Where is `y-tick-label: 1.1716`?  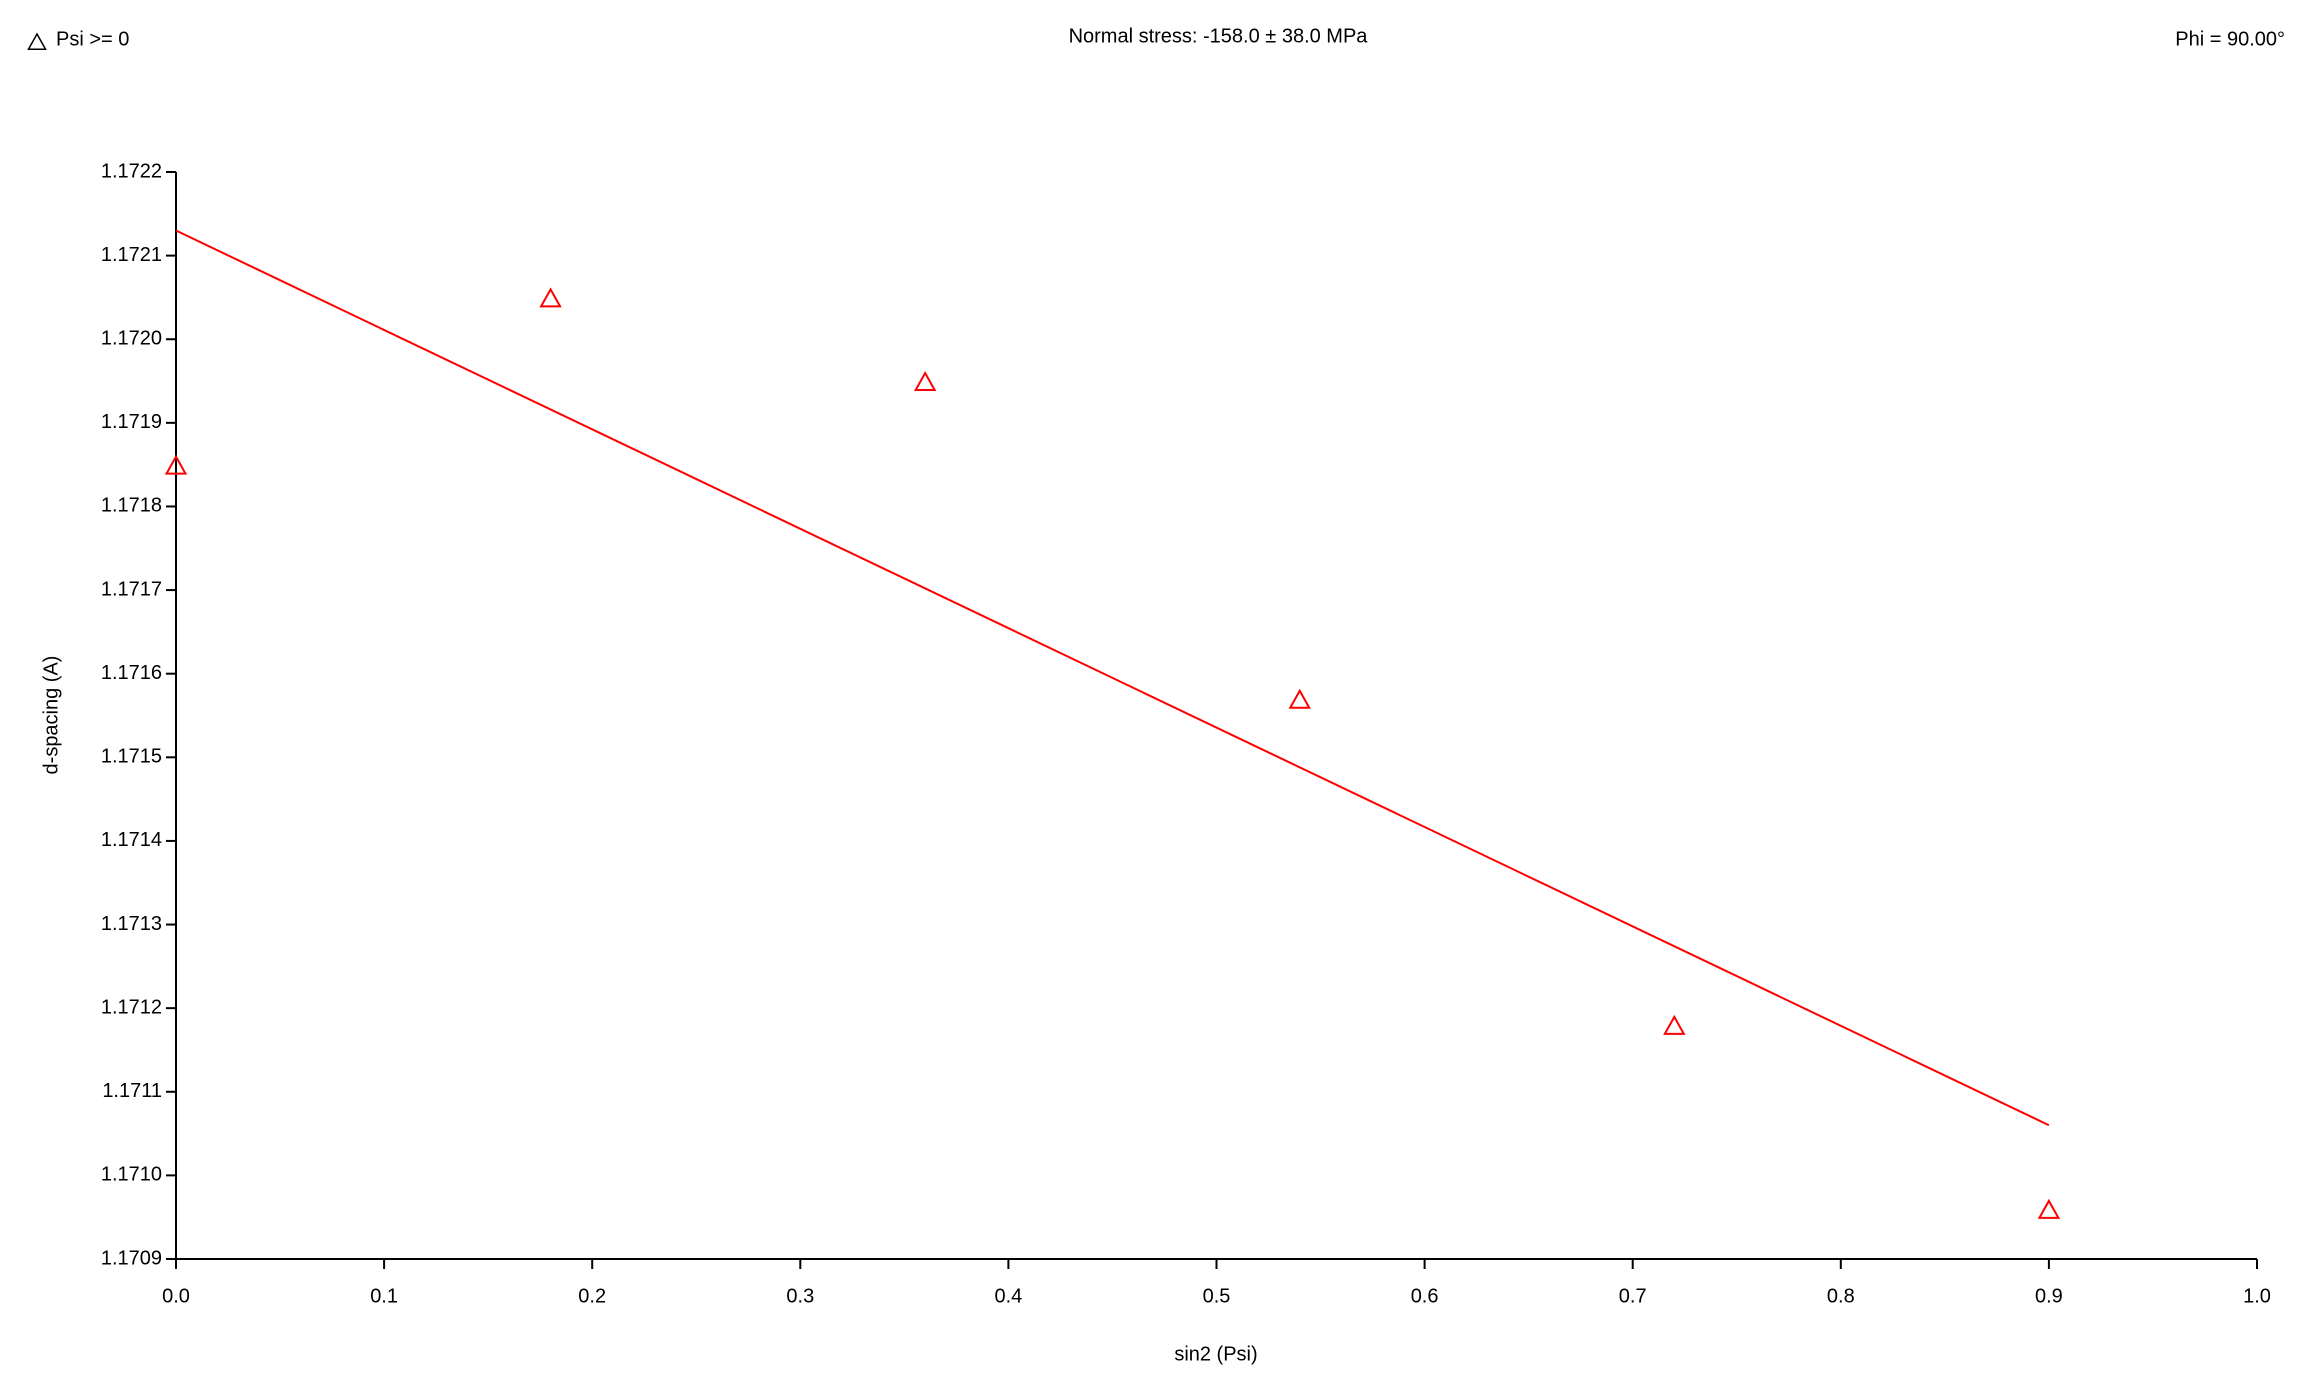 y-tick-label: 1.1716 is located at coordinates (131, 673).